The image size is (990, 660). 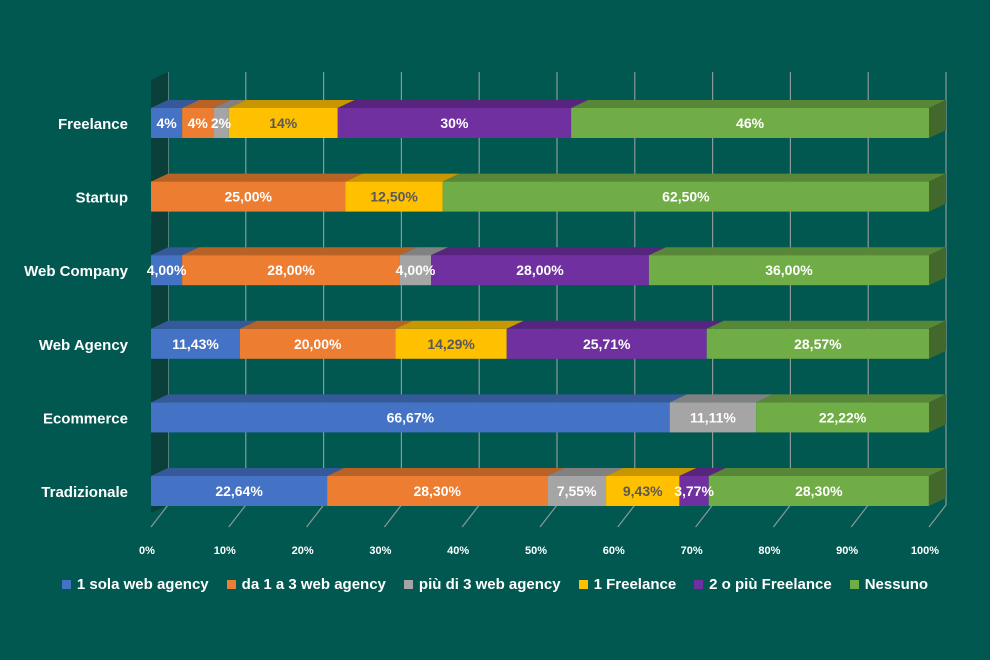 I want to click on legend-label: 2 o più Freelance, so click(x=770, y=584).